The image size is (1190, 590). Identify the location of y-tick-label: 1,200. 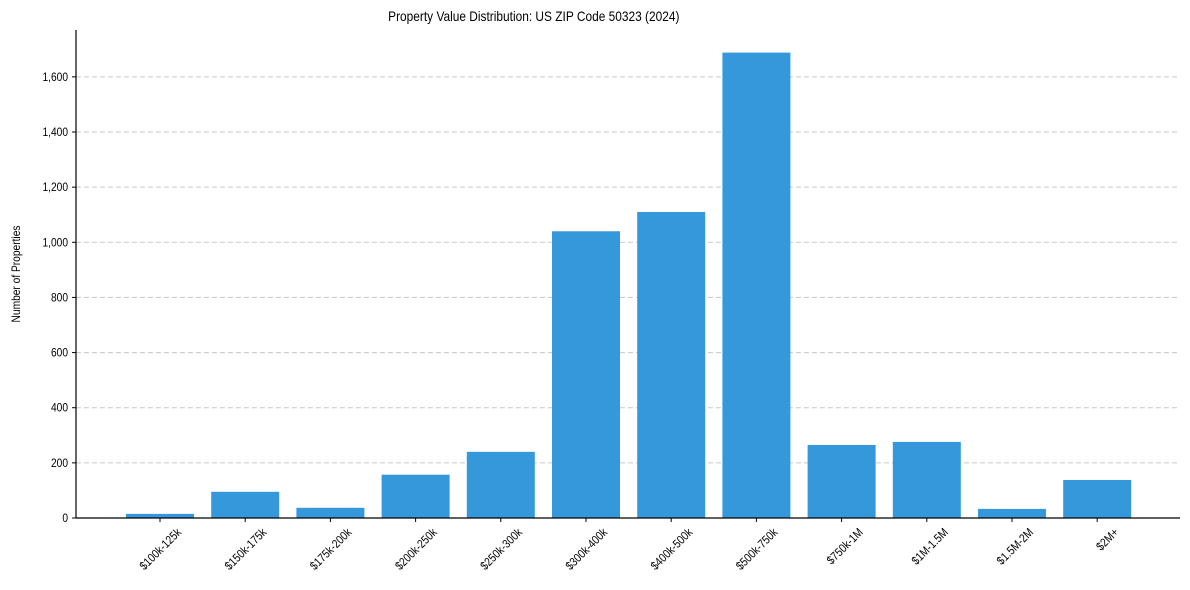
(55, 187).